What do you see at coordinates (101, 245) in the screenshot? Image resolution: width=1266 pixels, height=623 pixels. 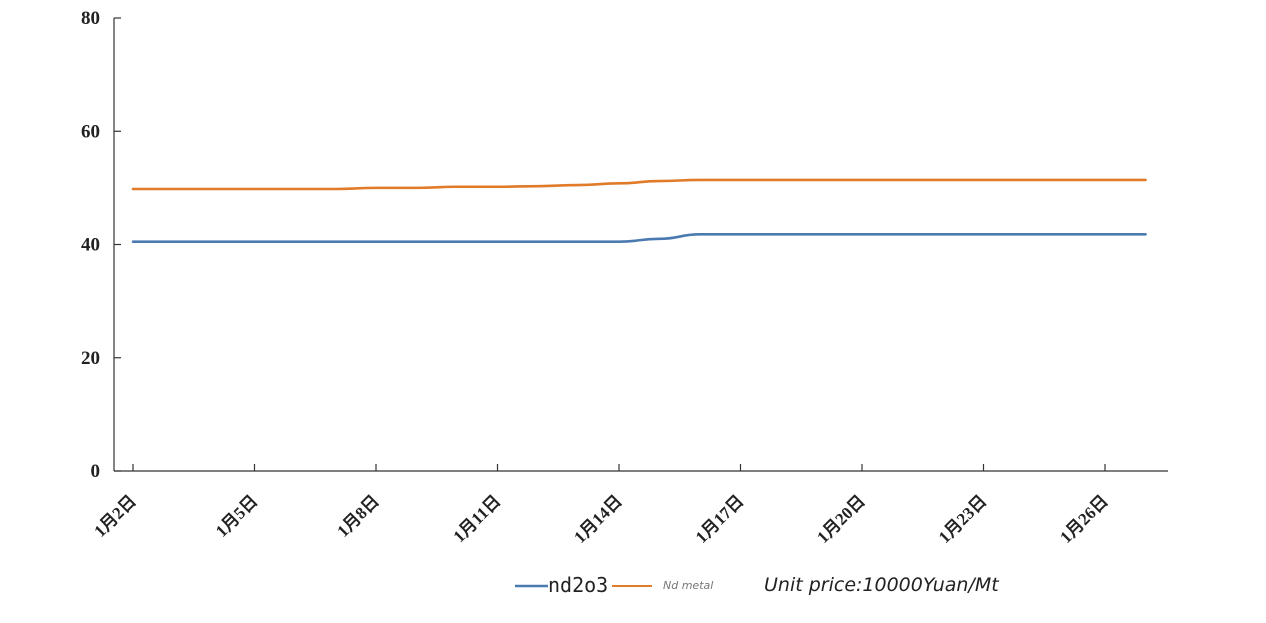 I see `y-axis-ticks: 0 20 40 60 80` at bounding box center [101, 245].